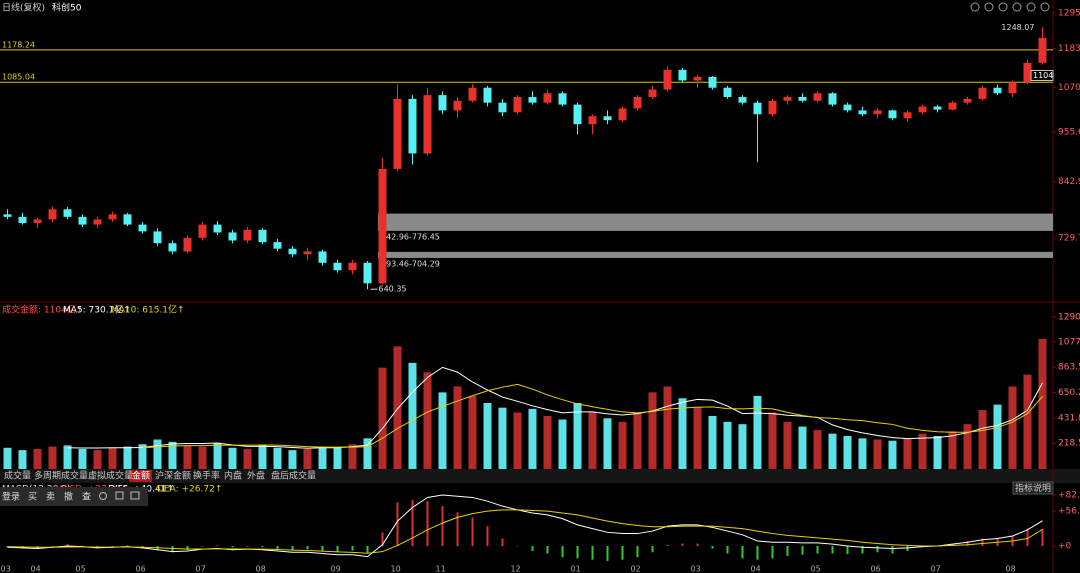  What do you see at coordinates (256, 476) in the screenshot?
I see `tab: 外盘` at bounding box center [256, 476].